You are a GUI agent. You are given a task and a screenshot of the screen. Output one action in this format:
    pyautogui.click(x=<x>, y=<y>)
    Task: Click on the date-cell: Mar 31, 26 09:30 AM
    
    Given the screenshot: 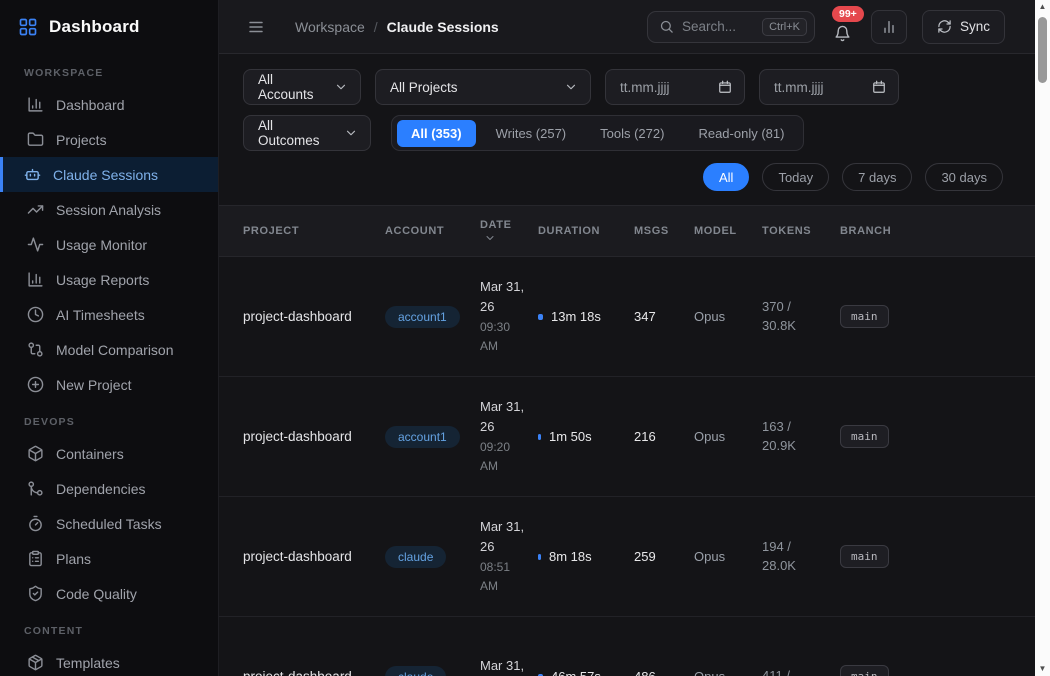 What is the action you would take?
    pyautogui.click(x=503, y=316)
    